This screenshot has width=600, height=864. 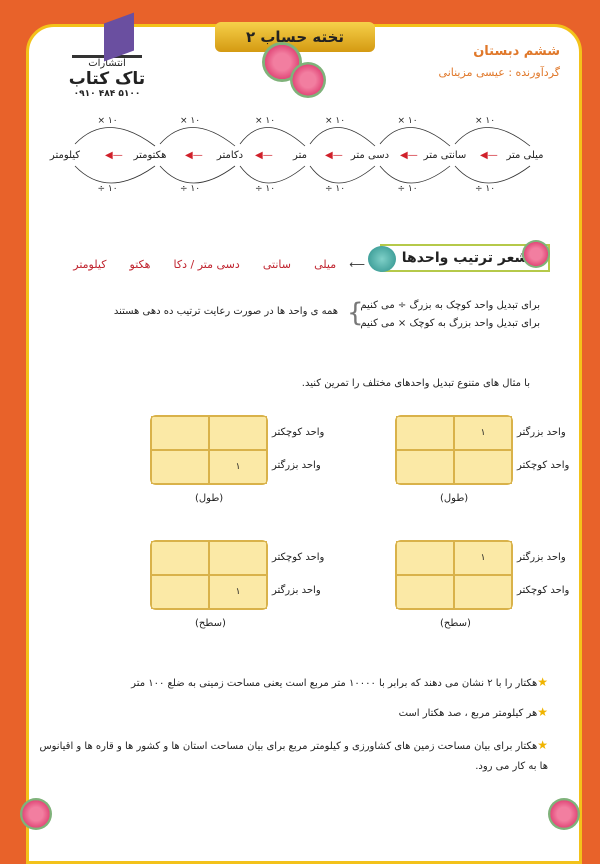 I want to click on poem-item: میلی, so click(x=325, y=264).